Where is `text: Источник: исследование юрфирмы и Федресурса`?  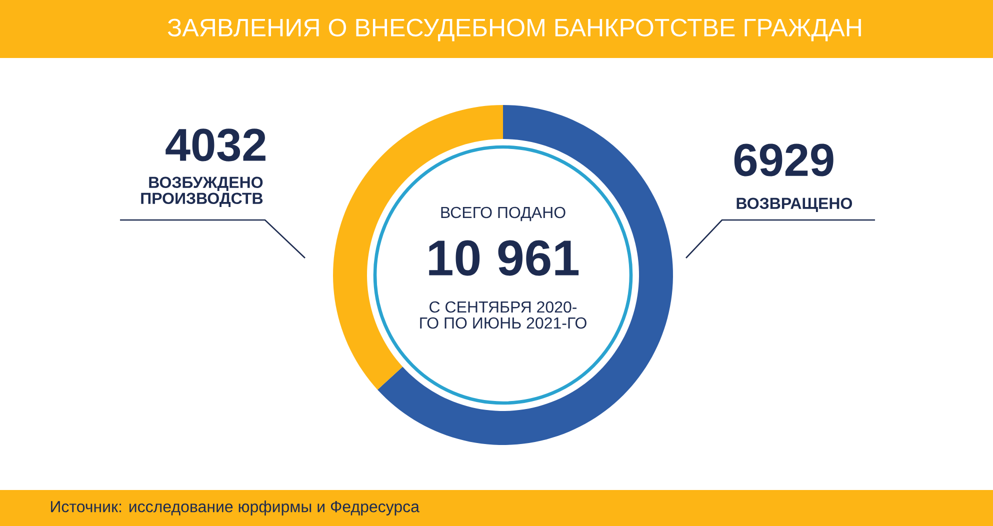
text: Источник: исследование юрфирмы и Федресурса is located at coordinates (235, 508).